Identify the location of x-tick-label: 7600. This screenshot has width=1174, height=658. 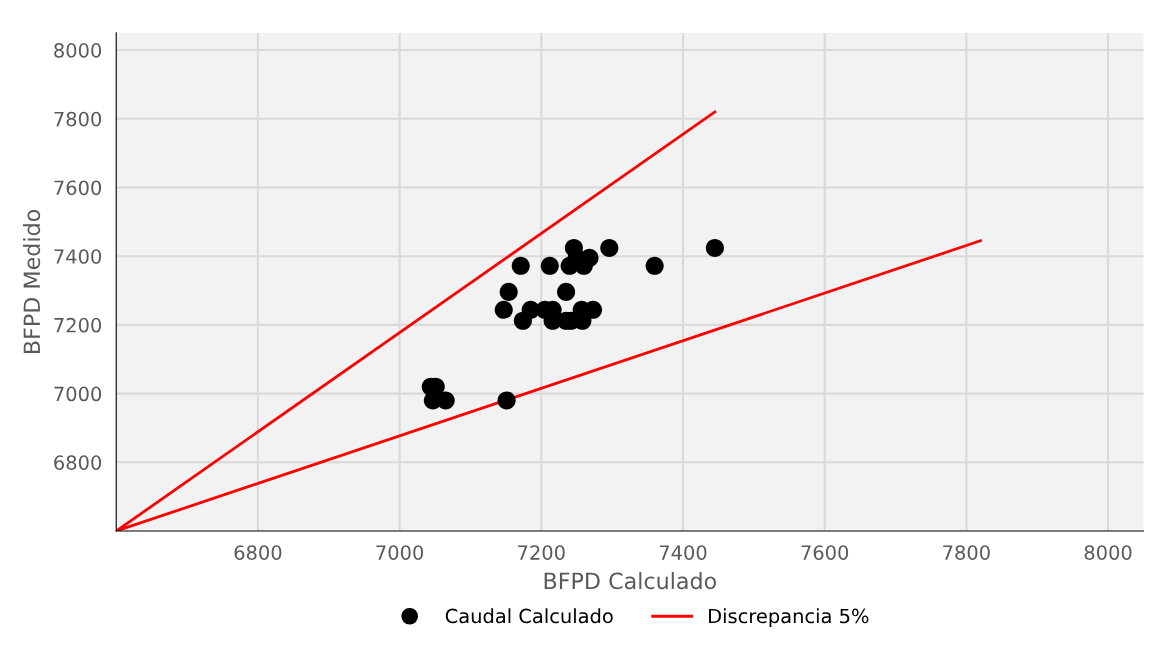
(825, 552).